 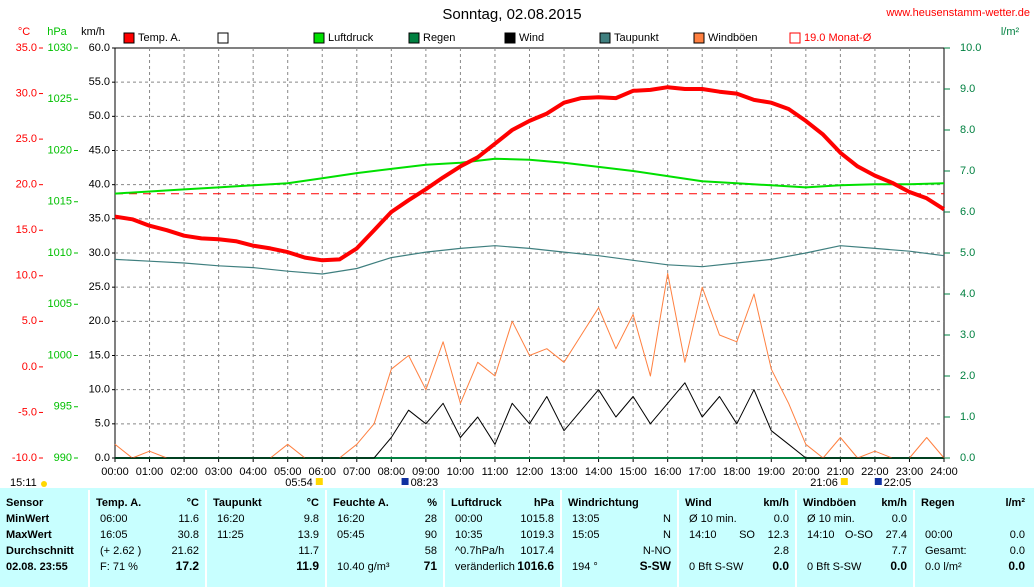 I want to click on x-tick-label: 07:00, so click(x=357, y=472).